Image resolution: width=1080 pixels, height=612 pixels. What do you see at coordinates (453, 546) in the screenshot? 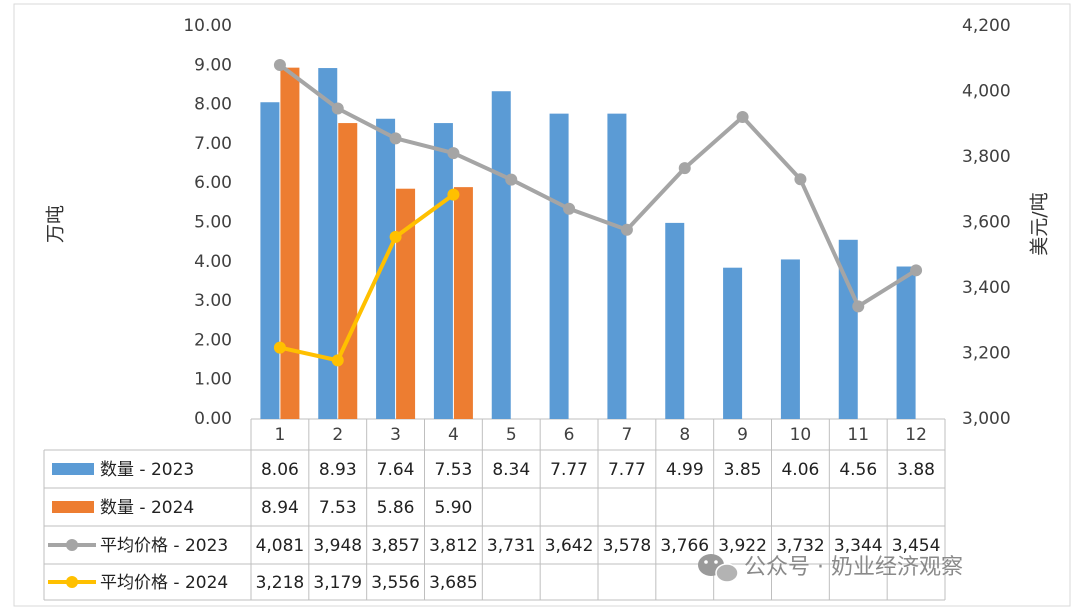
I see `table-cell-value: 3,812` at bounding box center [453, 546].